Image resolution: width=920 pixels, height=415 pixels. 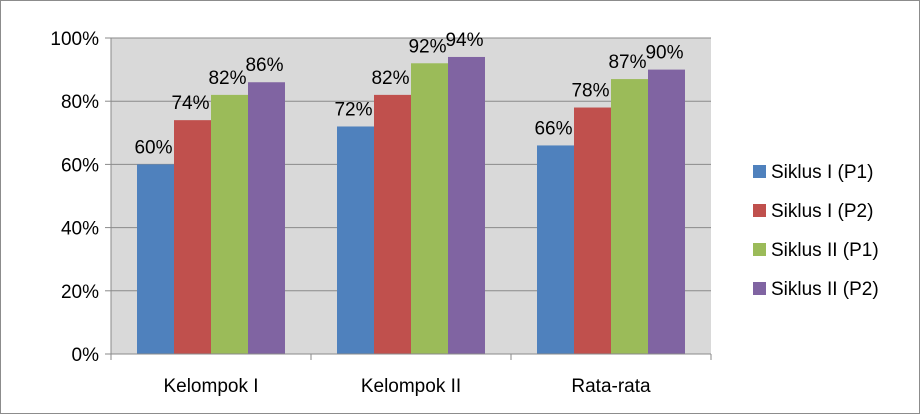 I want to click on data-label: 86%, so click(x=264, y=65).